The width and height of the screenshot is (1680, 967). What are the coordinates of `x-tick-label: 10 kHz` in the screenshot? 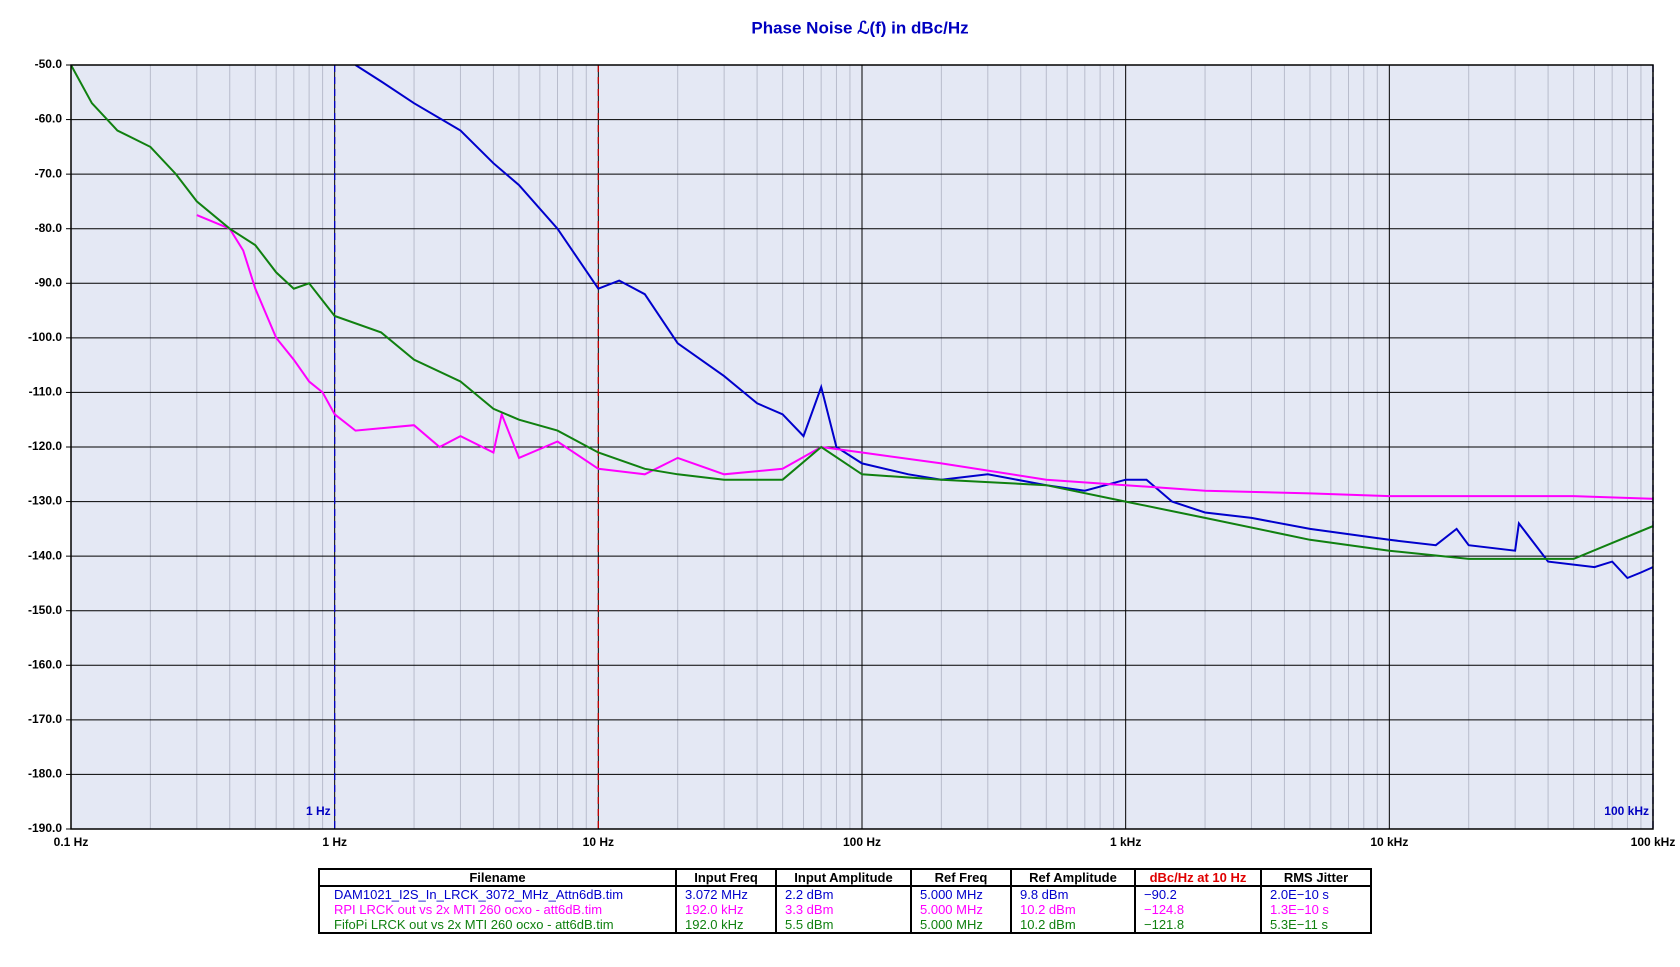 It's located at (1389, 842).